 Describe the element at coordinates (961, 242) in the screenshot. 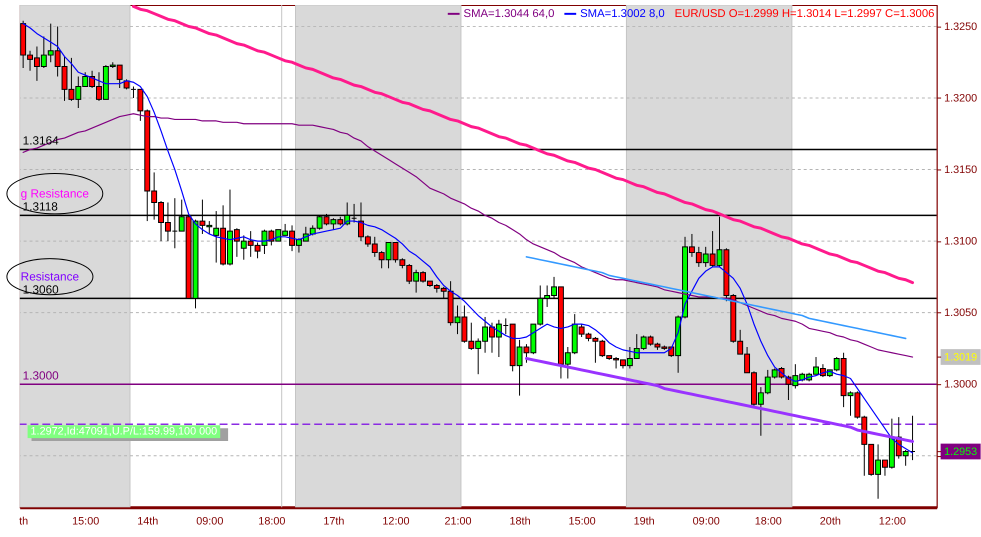

I see `y-tick-label: 1.3100` at that location.